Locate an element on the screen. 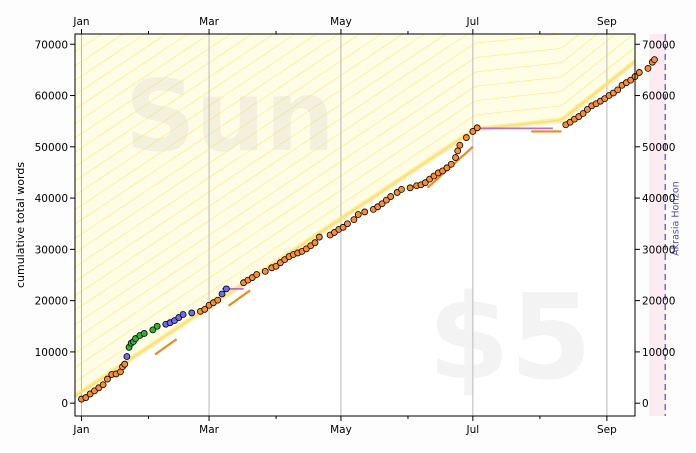  x-tick-label-top: Sep is located at coordinates (607, 22).